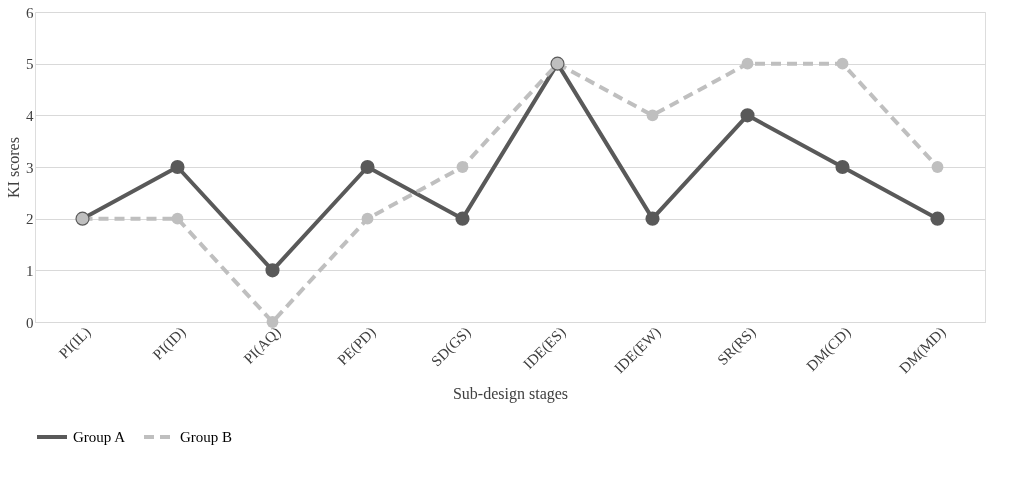  I want to click on y-tick-label: 4, so click(30, 115).